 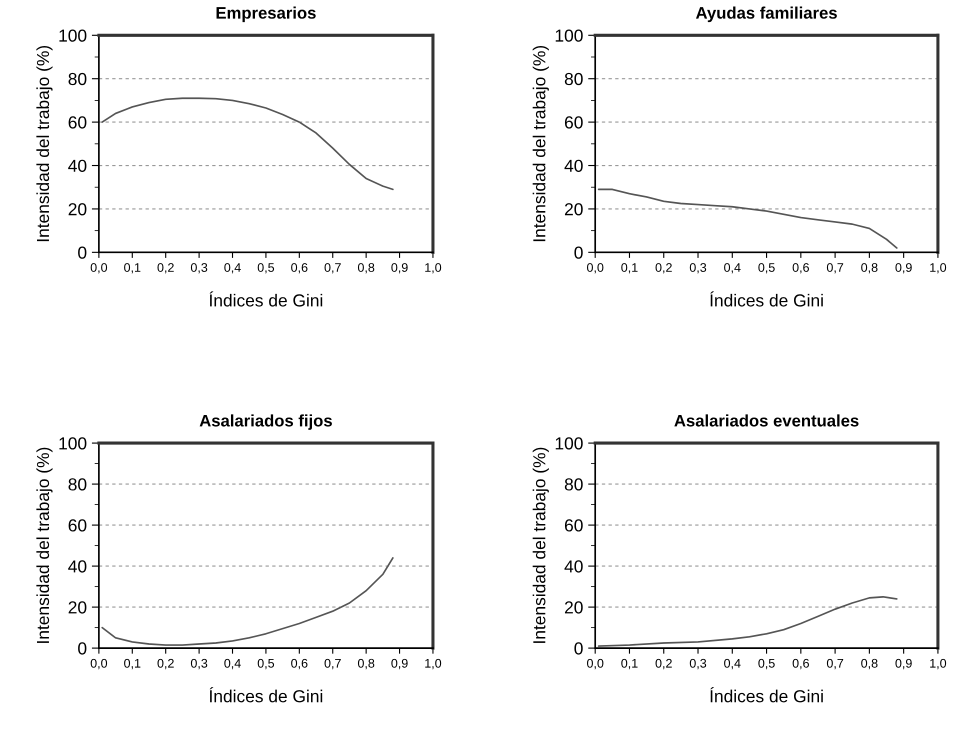 I want to click on chart-title: Empresarios, so click(x=266, y=14).